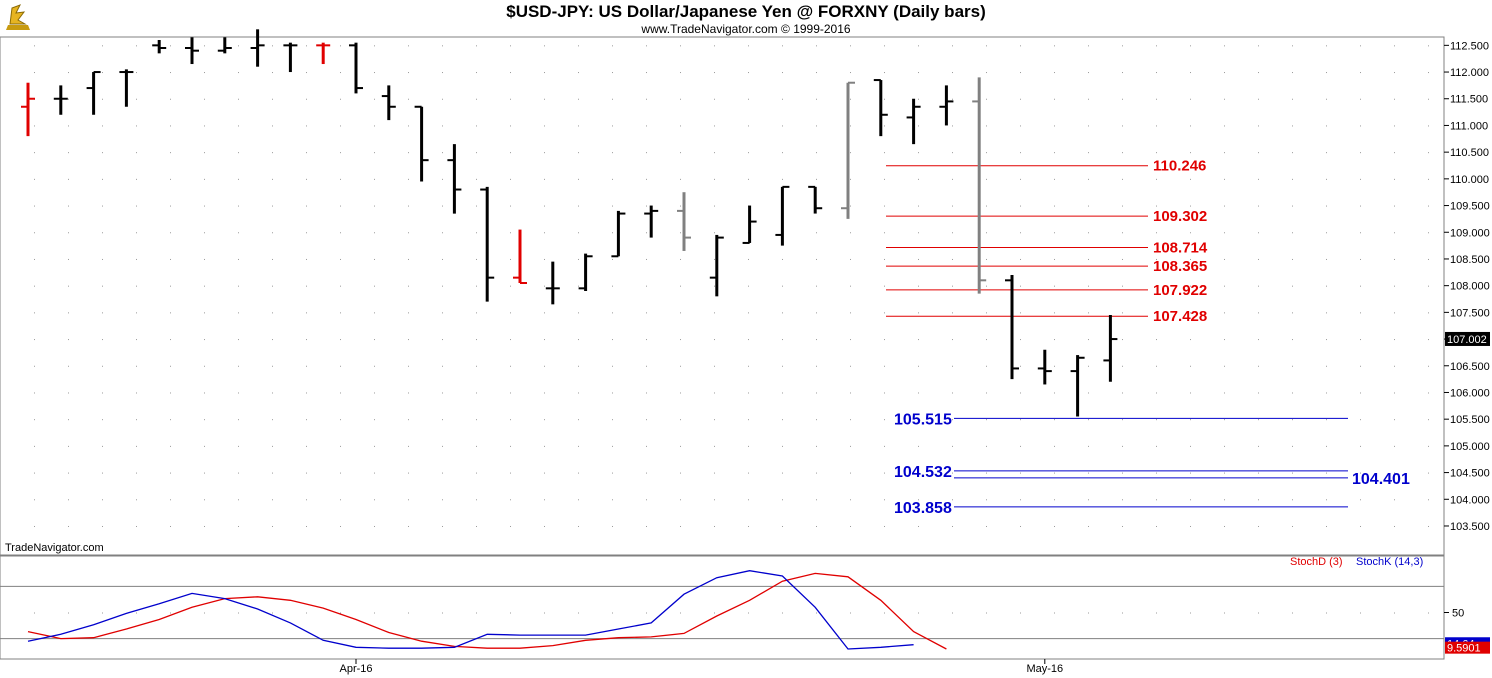 This screenshot has width=1492, height=678. What do you see at coordinates (1469, 100) in the screenshot?
I see `y-tick-label: 111.500` at bounding box center [1469, 100].